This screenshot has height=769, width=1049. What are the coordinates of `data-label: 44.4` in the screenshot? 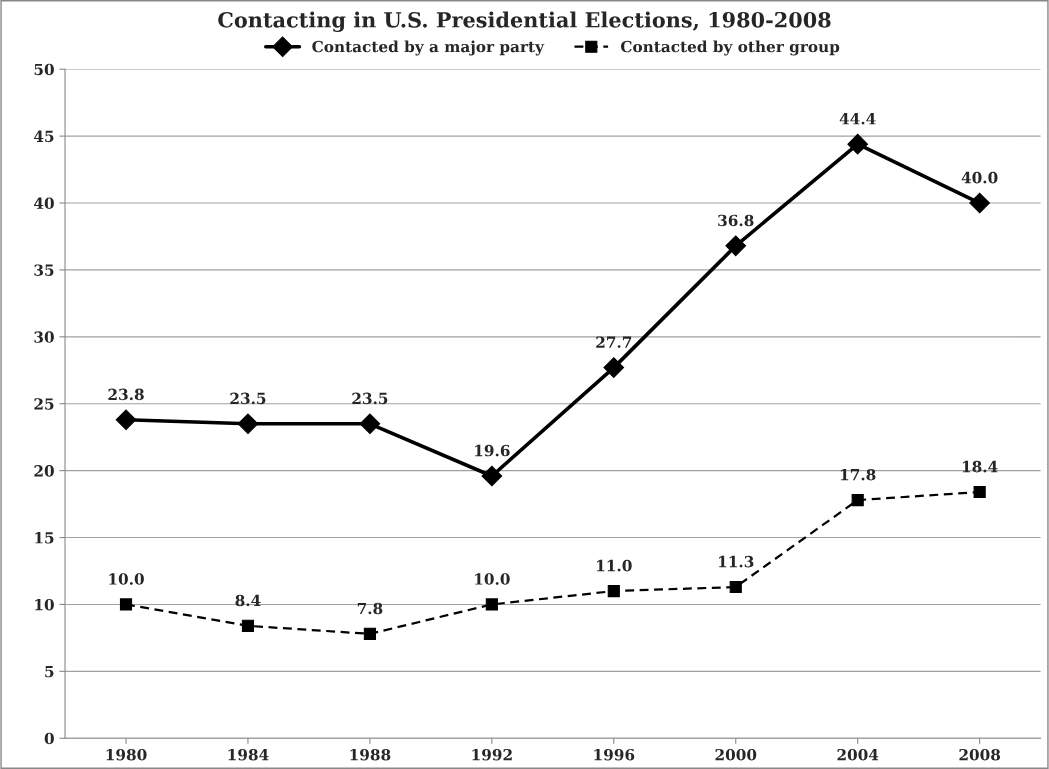 It's located at (857, 118).